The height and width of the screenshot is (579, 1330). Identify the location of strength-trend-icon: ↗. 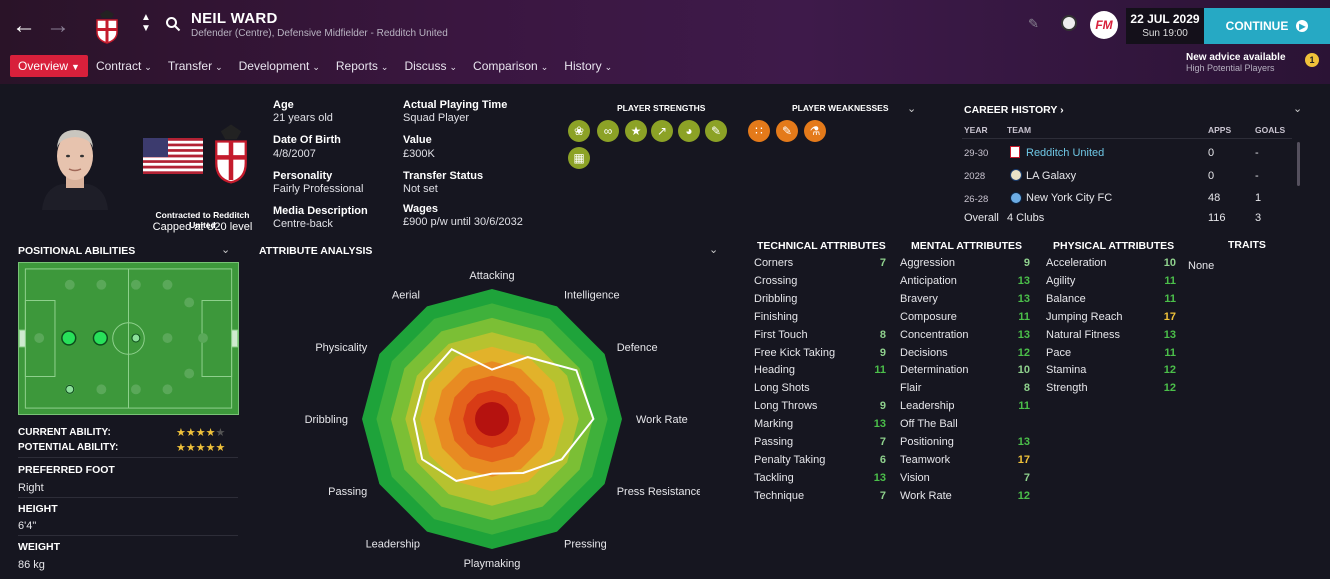
(662, 131).